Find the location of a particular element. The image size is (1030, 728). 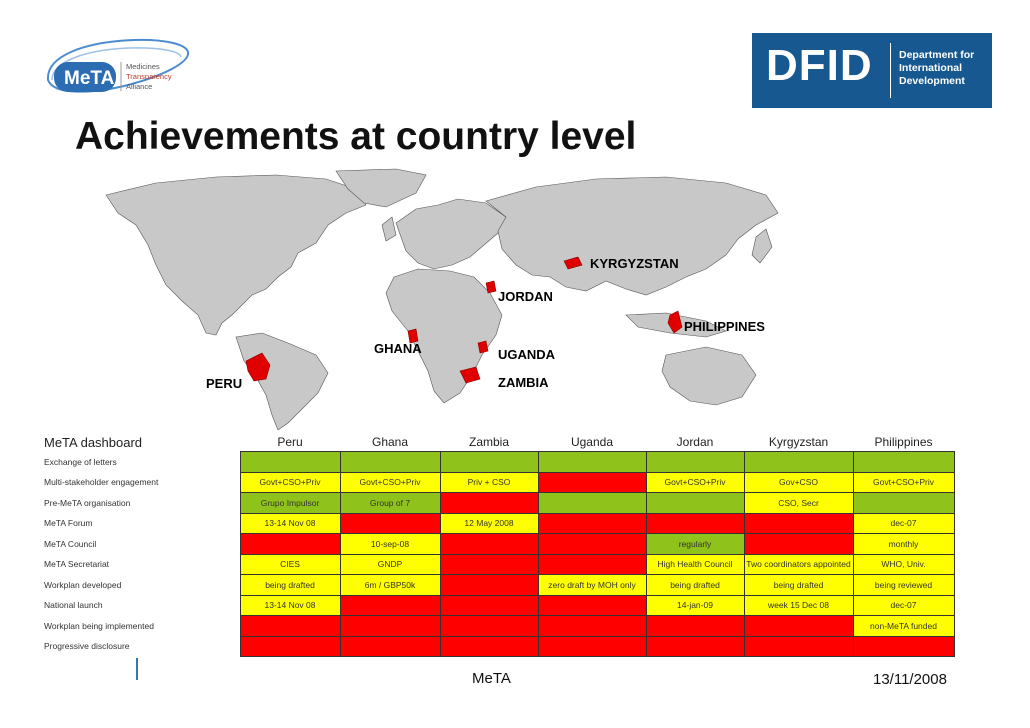

meta-logo-text: MeTA is located at coordinates (89, 78).